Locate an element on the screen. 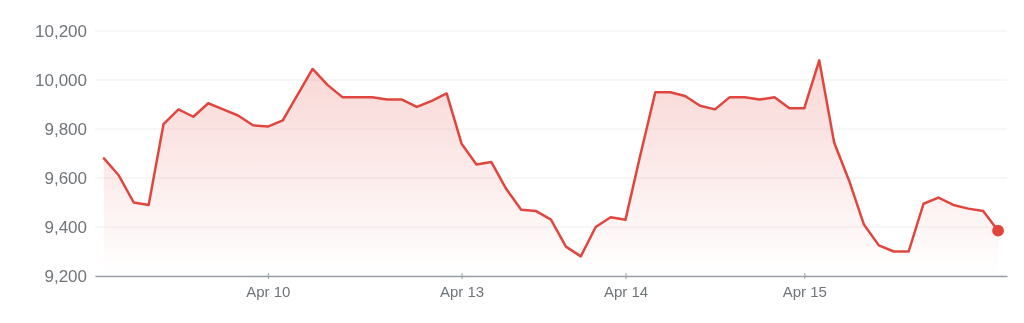 Image resolution: width=1024 pixels, height=323 pixels. y-tick-label: 9,800 is located at coordinates (65, 129).